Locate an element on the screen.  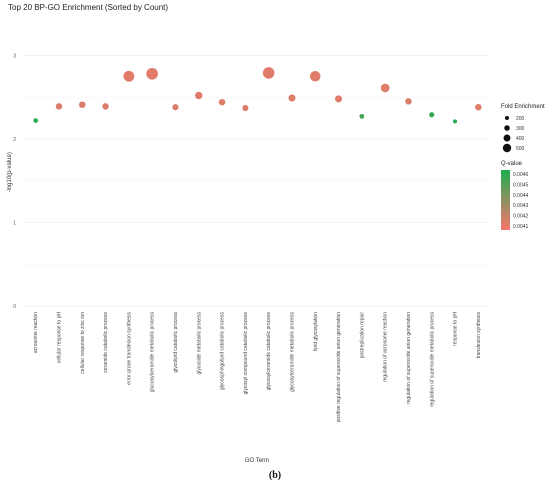
color-legend-bar is located at coordinates (505, 200).